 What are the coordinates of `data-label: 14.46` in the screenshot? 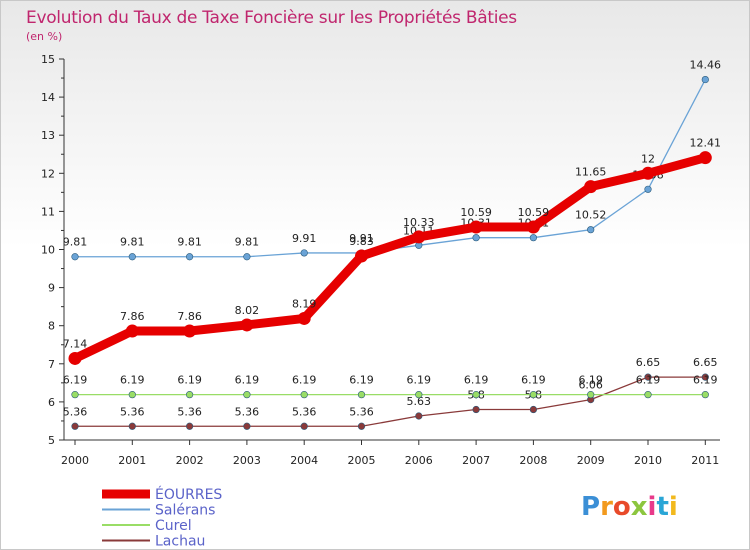 It's located at (706, 65).